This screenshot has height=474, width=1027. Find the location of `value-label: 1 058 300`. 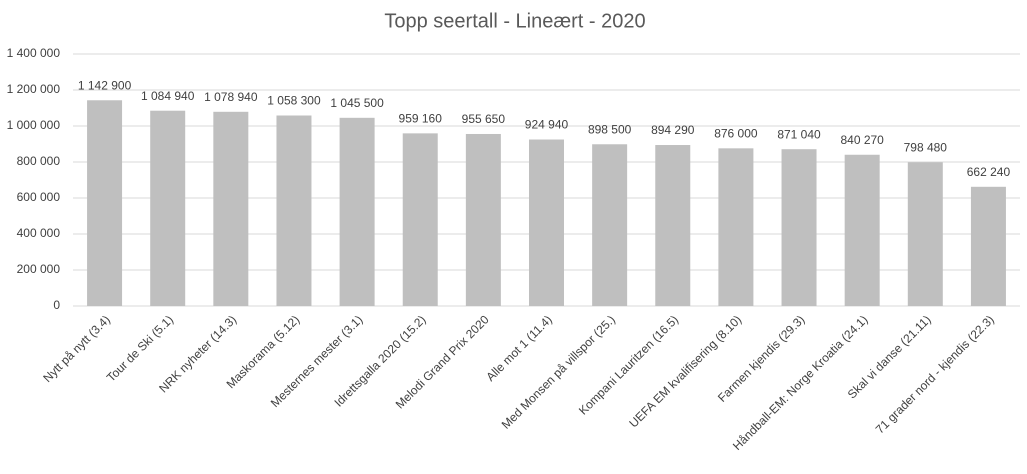

value-label: 1 058 300 is located at coordinates (294, 101).